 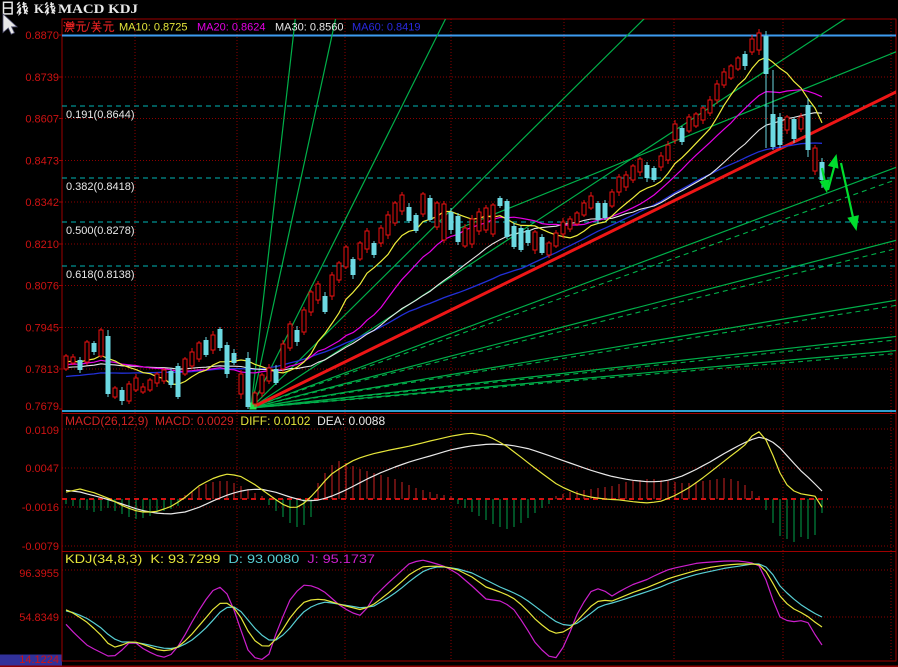 What do you see at coordinates (42, 287) in the screenshot?
I see `svg-text: 0.8076` at bounding box center [42, 287].